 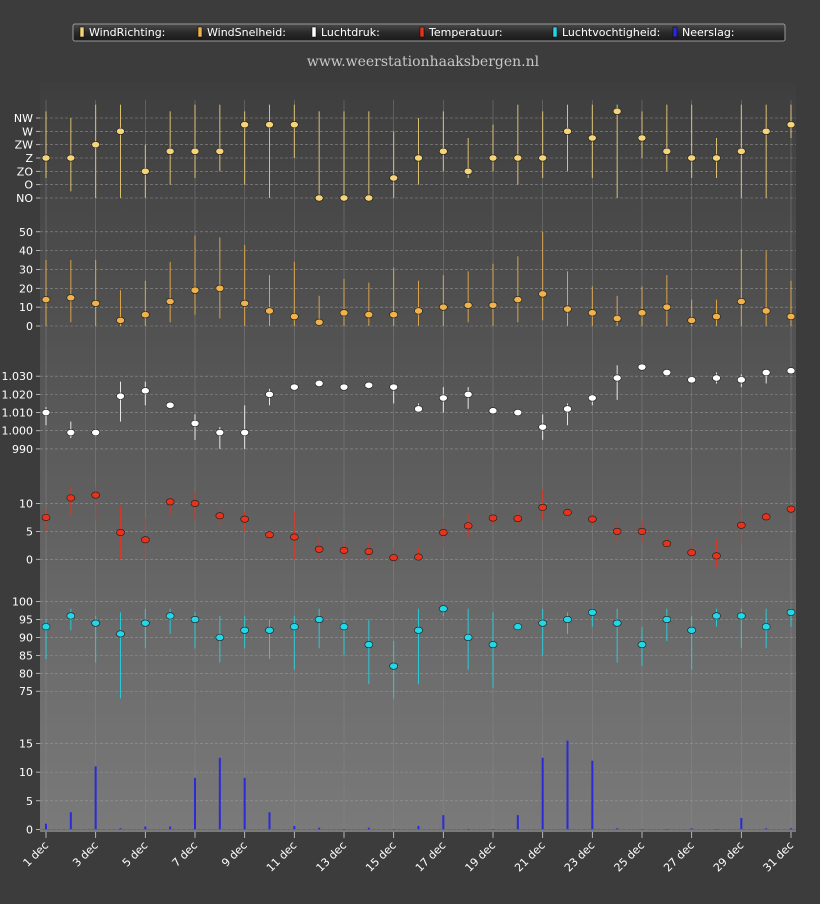 What do you see at coordinates (26, 269) in the screenshot?
I see `windsnelheid-tick: 30` at bounding box center [26, 269].